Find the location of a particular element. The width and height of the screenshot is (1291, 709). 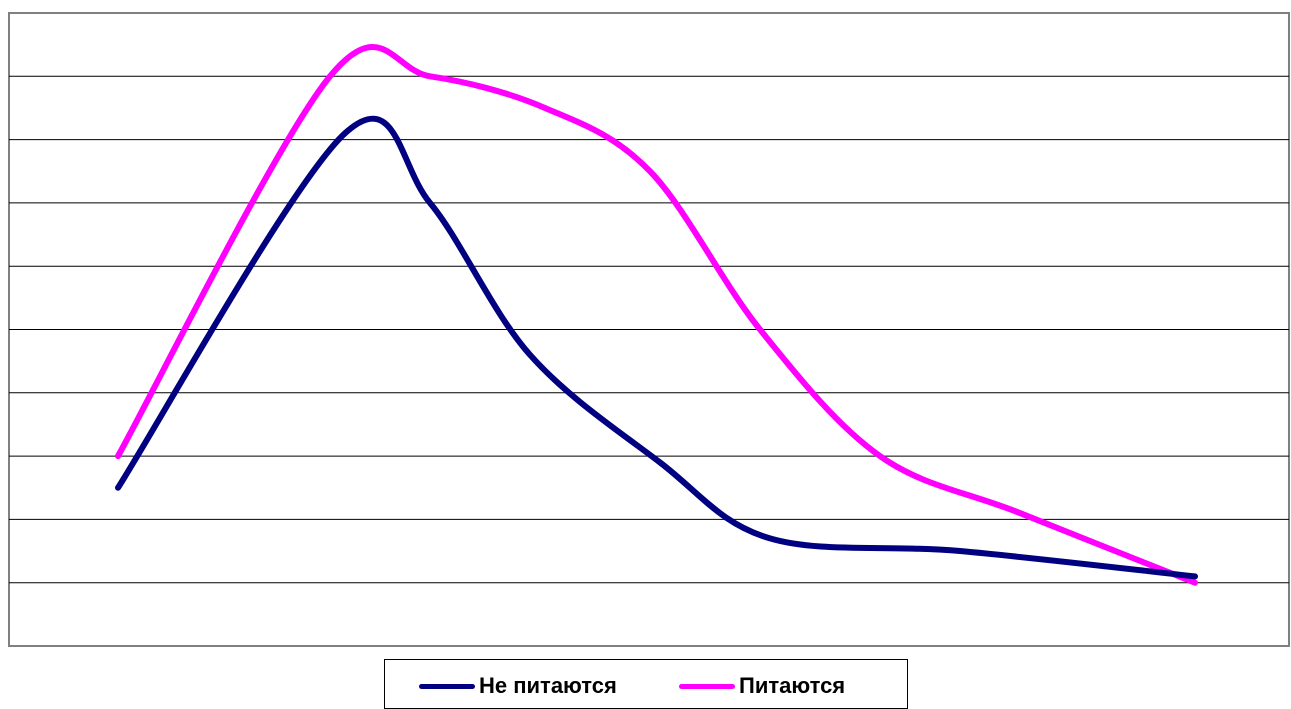

legend: Не питаются Питаются is located at coordinates (646, 684).